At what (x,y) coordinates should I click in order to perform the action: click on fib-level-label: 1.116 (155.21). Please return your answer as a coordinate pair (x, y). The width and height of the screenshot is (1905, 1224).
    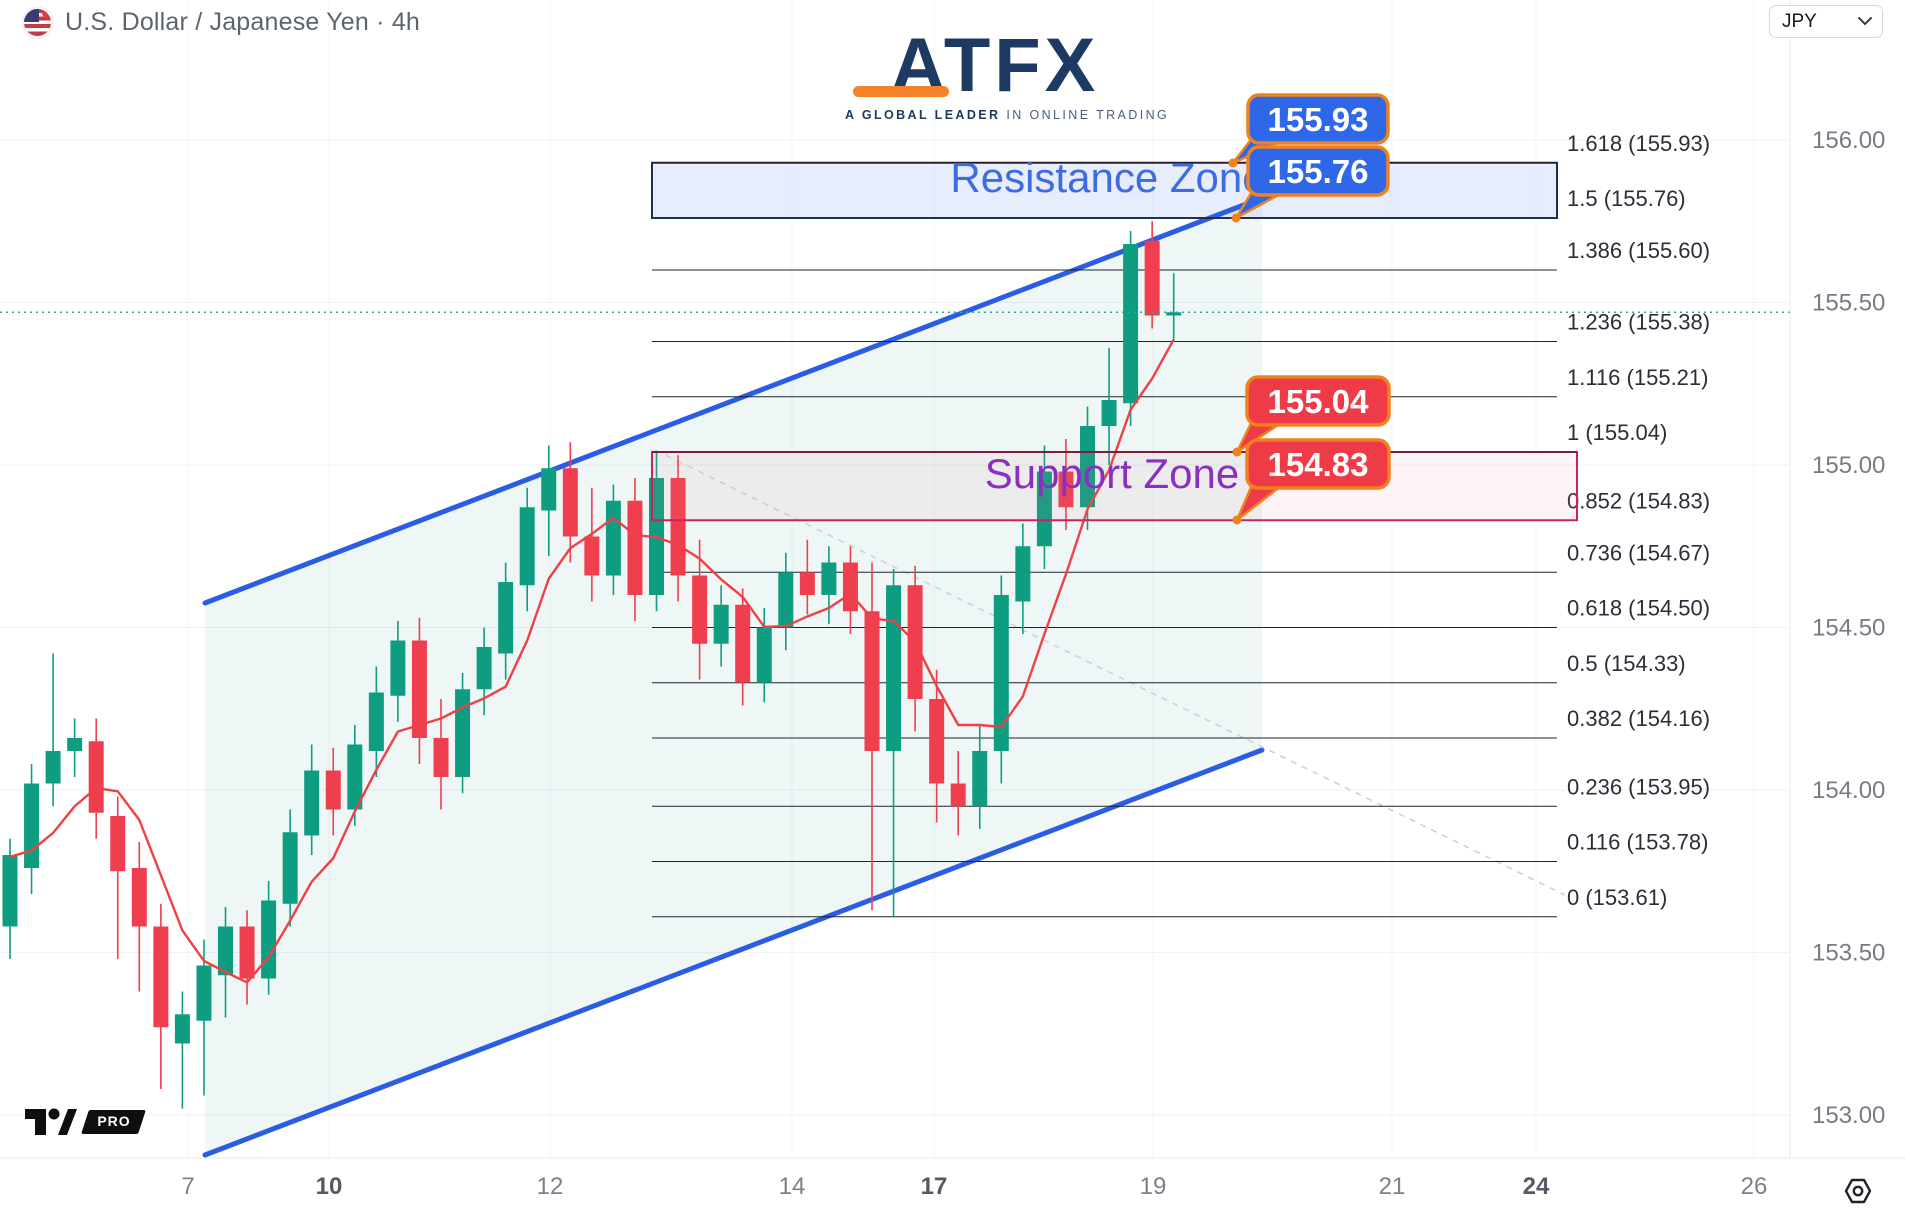
    Looking at the image, I should click on (1637, 377).